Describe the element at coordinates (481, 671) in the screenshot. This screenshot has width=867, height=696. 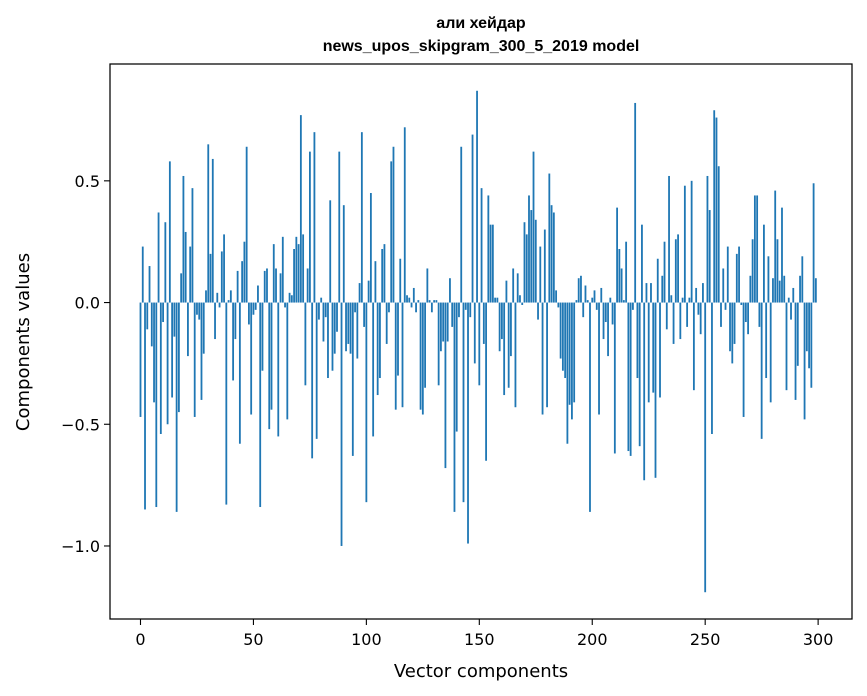
I see `x-axis-label: Vector components` at that location.